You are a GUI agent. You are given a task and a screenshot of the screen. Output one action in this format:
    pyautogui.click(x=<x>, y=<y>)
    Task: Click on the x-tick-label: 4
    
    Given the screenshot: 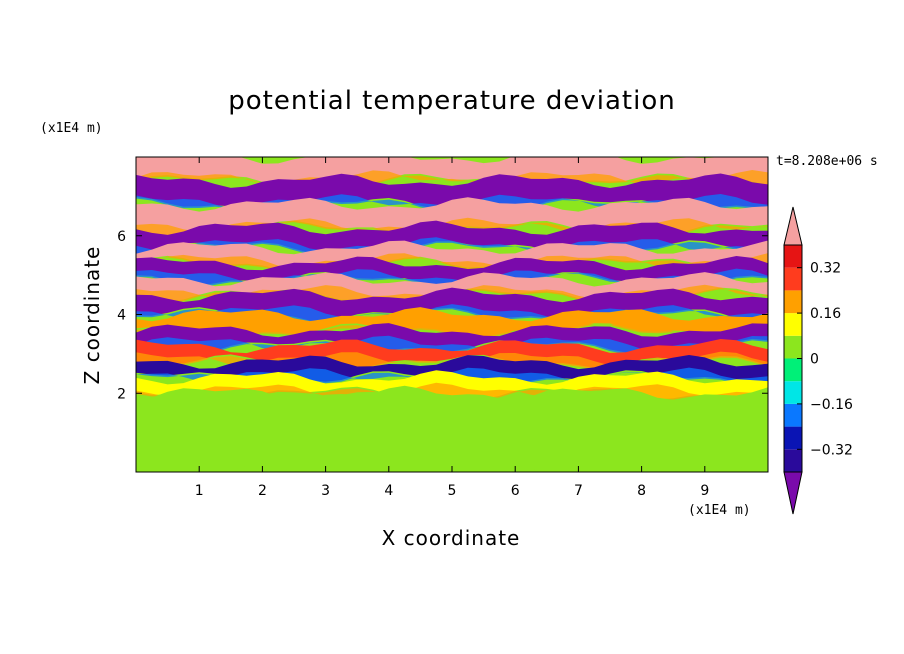 What is the action you would take?
    pyautogui.click(x=388, y=491)
    